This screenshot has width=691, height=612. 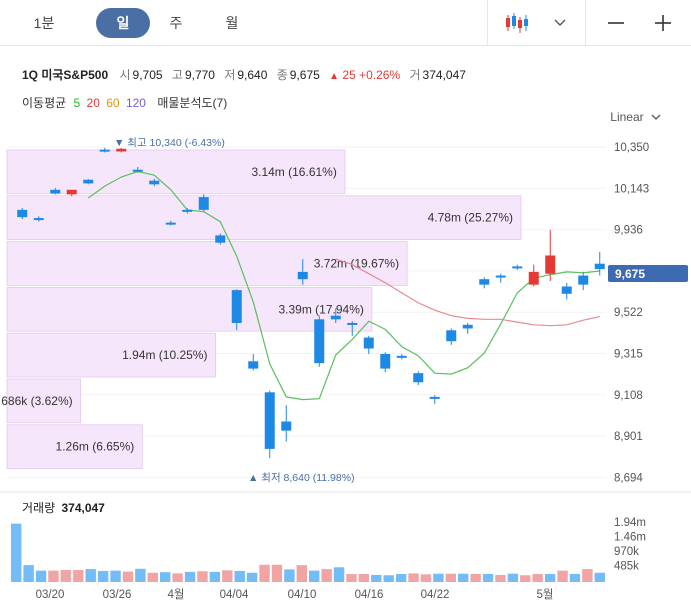 I want to click on volume-label: 거, so click(x=415, y=75).